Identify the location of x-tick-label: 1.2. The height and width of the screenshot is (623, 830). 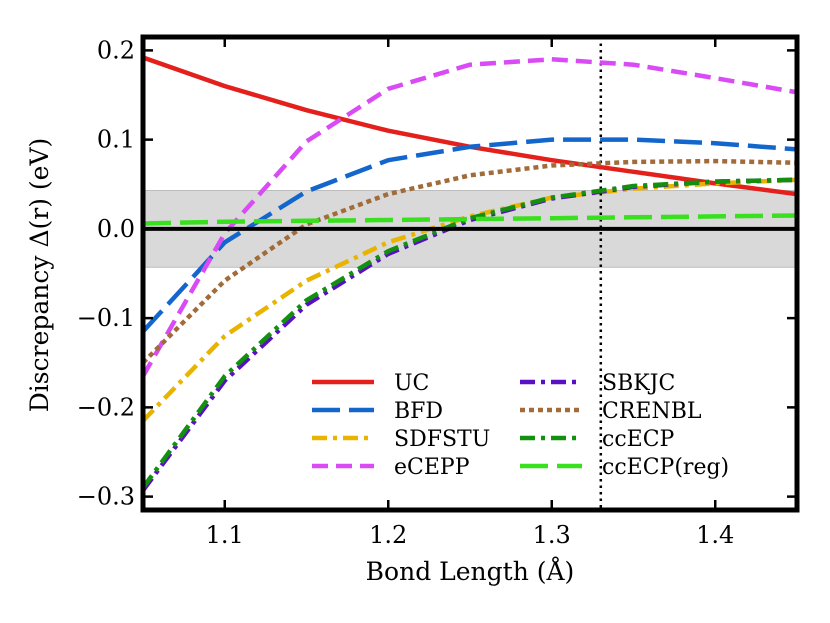
(388, 535).